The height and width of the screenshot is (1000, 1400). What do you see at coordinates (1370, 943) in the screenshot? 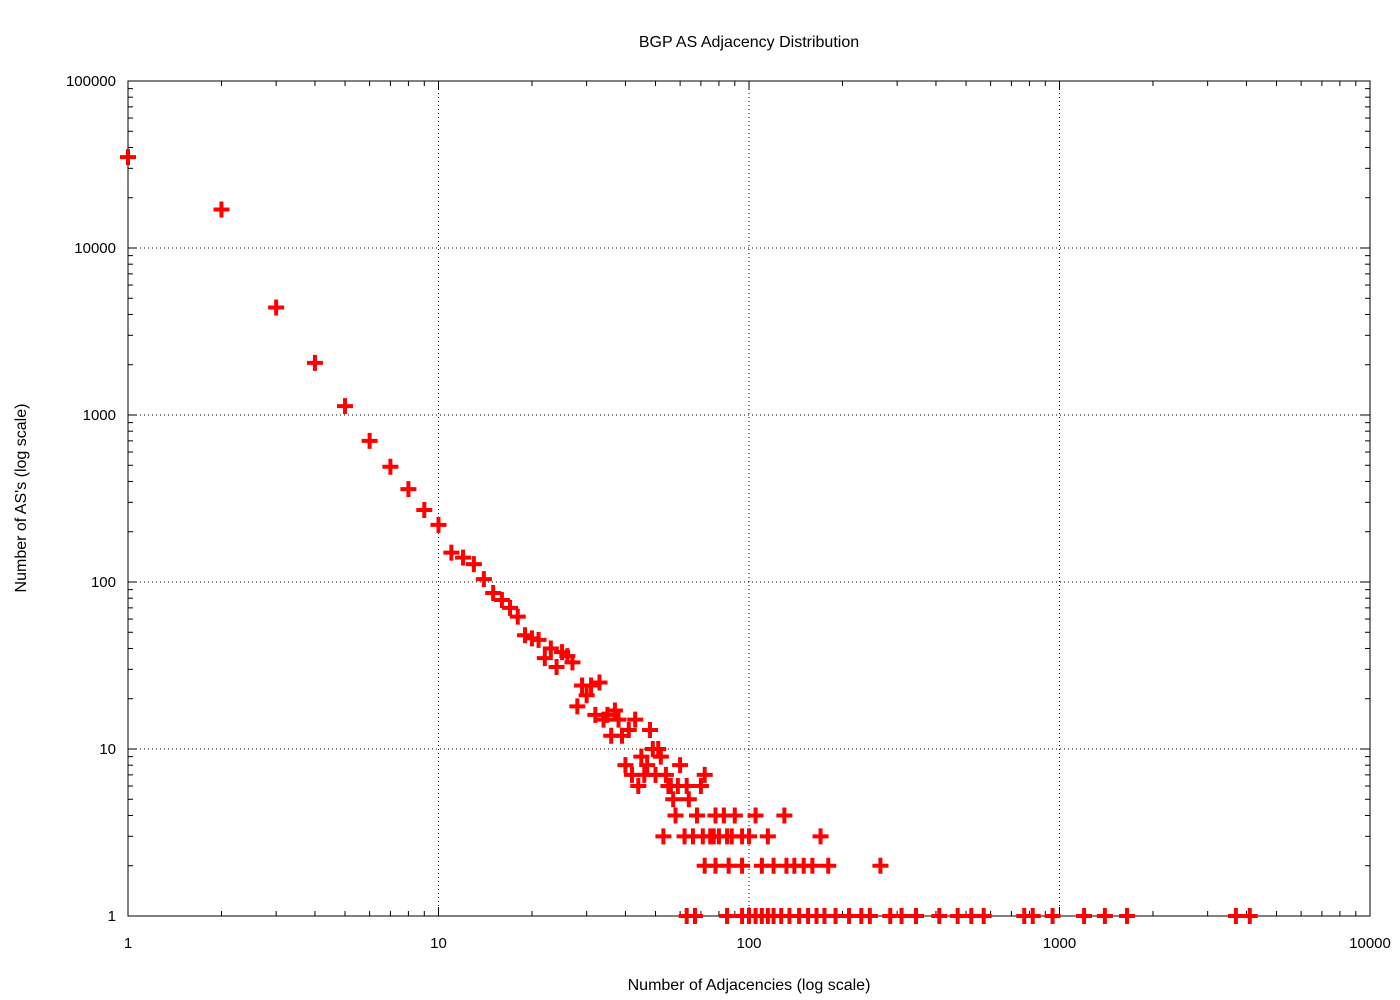
I see `x-tick-label: 10000` at bounding box center [1370, 943].